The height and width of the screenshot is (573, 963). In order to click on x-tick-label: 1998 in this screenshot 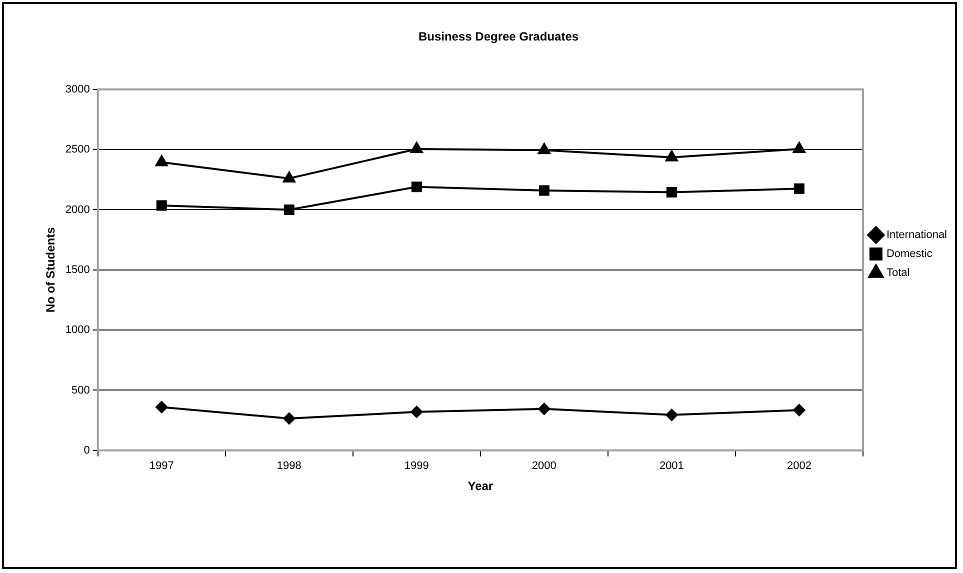, I will do `click(289, 466)`.